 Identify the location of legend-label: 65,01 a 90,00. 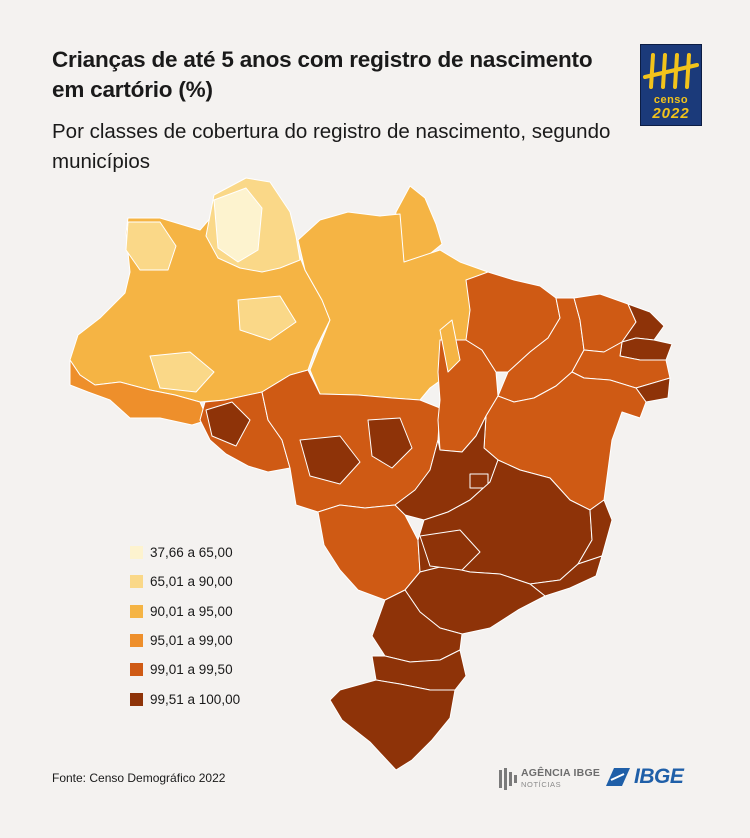
(191, 582).